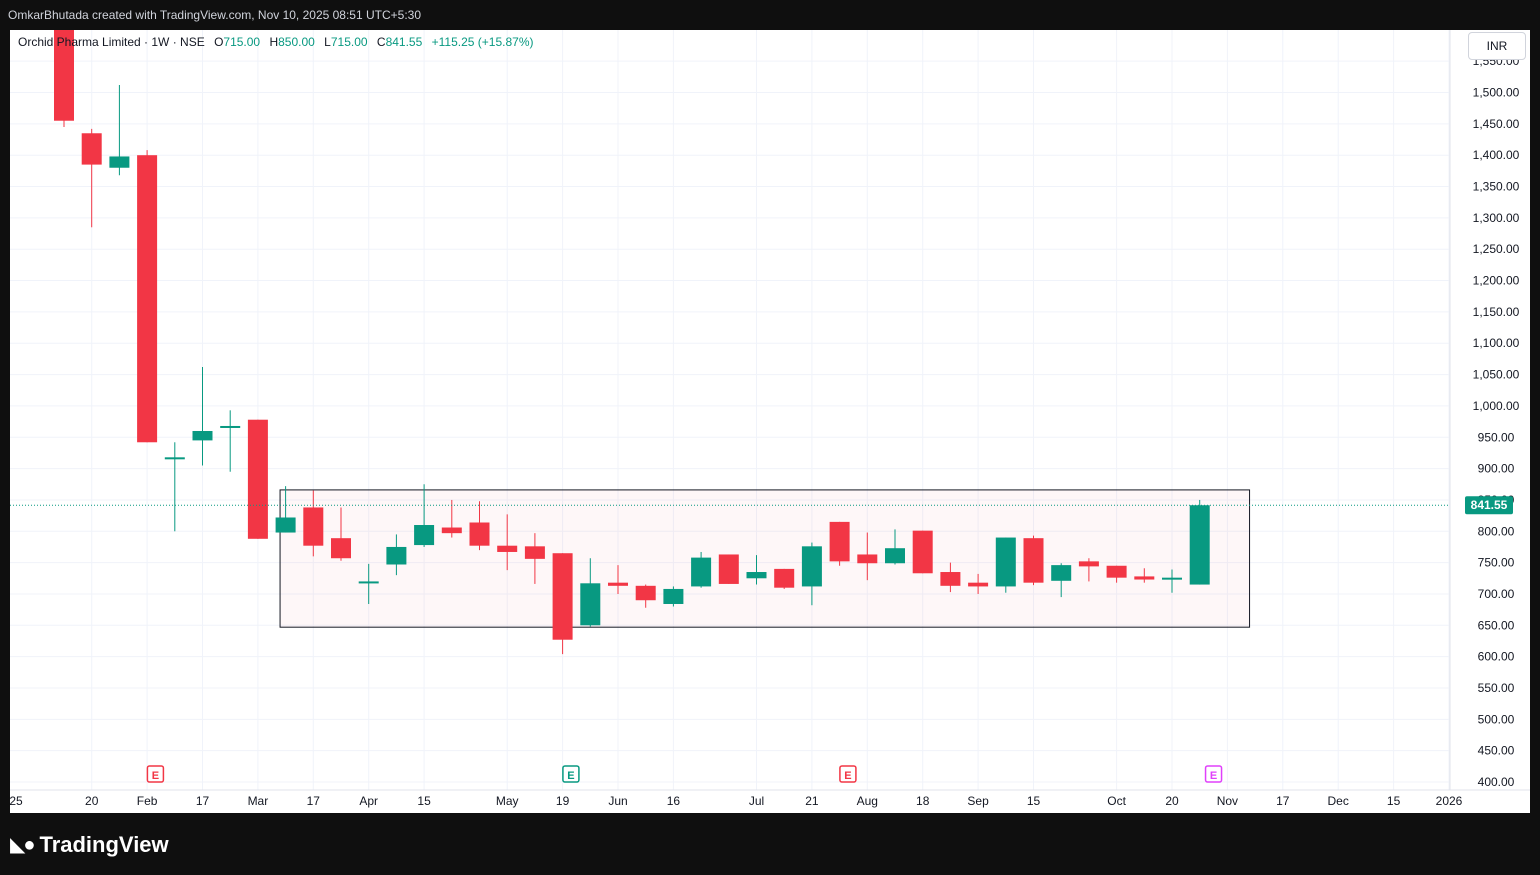 This screenshot has height=875, width=1540. Describe the element at coordinates (1496, 594) in the screenshot. I see `y-tick-label: 700.00` at that location.